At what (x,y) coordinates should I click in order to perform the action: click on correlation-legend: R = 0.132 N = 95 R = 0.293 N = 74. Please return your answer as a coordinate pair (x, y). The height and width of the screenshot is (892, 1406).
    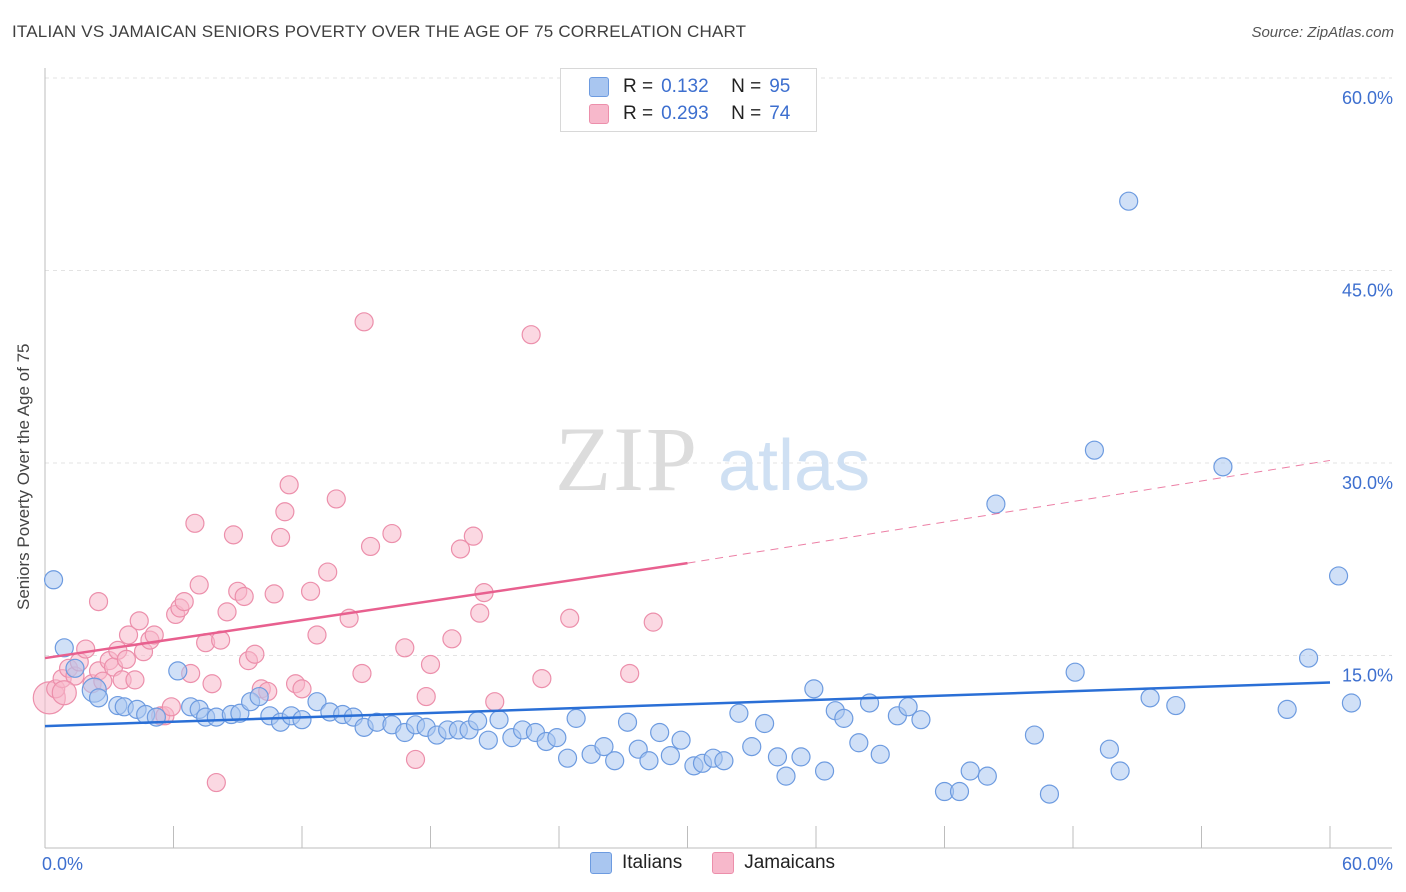
    Looking at the image, I should click on (688, 100).